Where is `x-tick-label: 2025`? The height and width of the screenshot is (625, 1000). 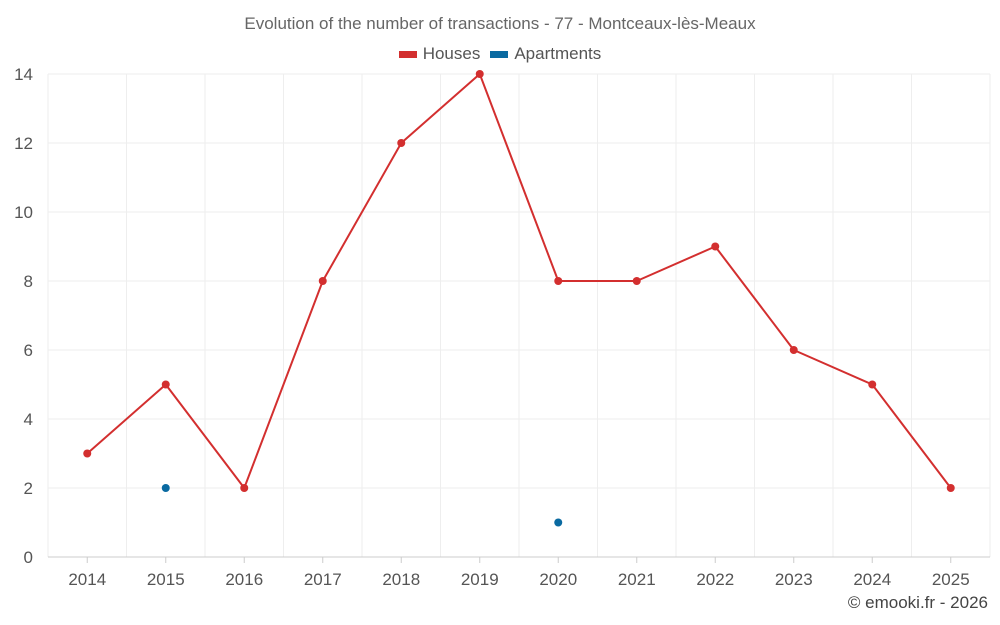 x-tick-label: 2025 is located at coordinates (951, 579).